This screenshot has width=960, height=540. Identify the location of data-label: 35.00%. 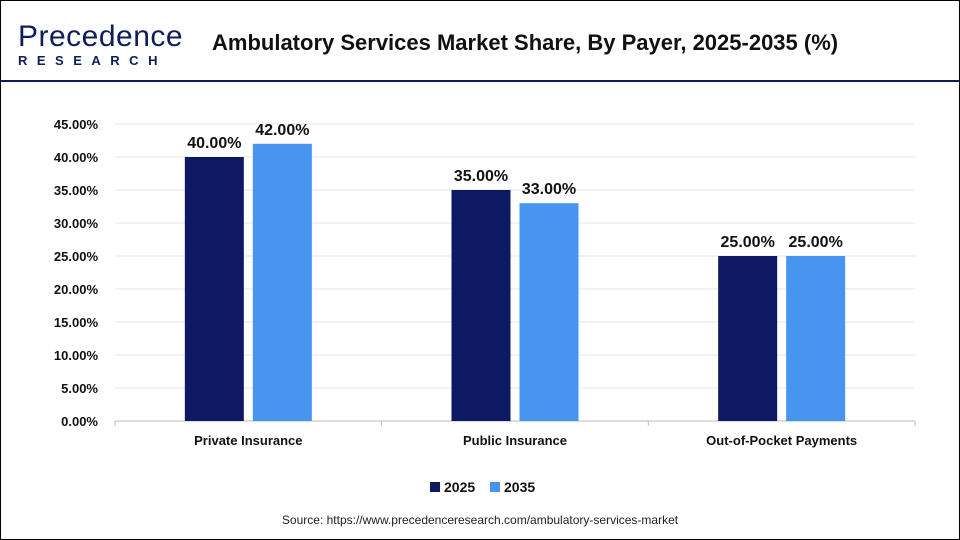
(481, 176).